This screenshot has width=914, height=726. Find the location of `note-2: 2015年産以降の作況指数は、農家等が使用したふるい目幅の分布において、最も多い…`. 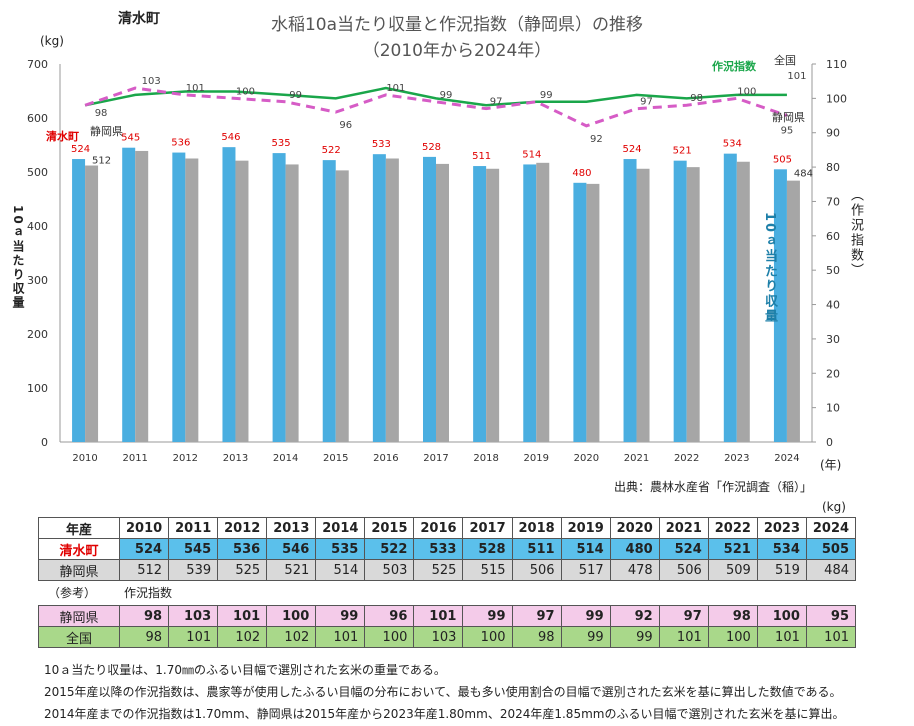

note-2: 2015年産以降の作況指数は、農家等が使用したふるい目幅の分布において、最も多い… is located at coordinates (443, 692).